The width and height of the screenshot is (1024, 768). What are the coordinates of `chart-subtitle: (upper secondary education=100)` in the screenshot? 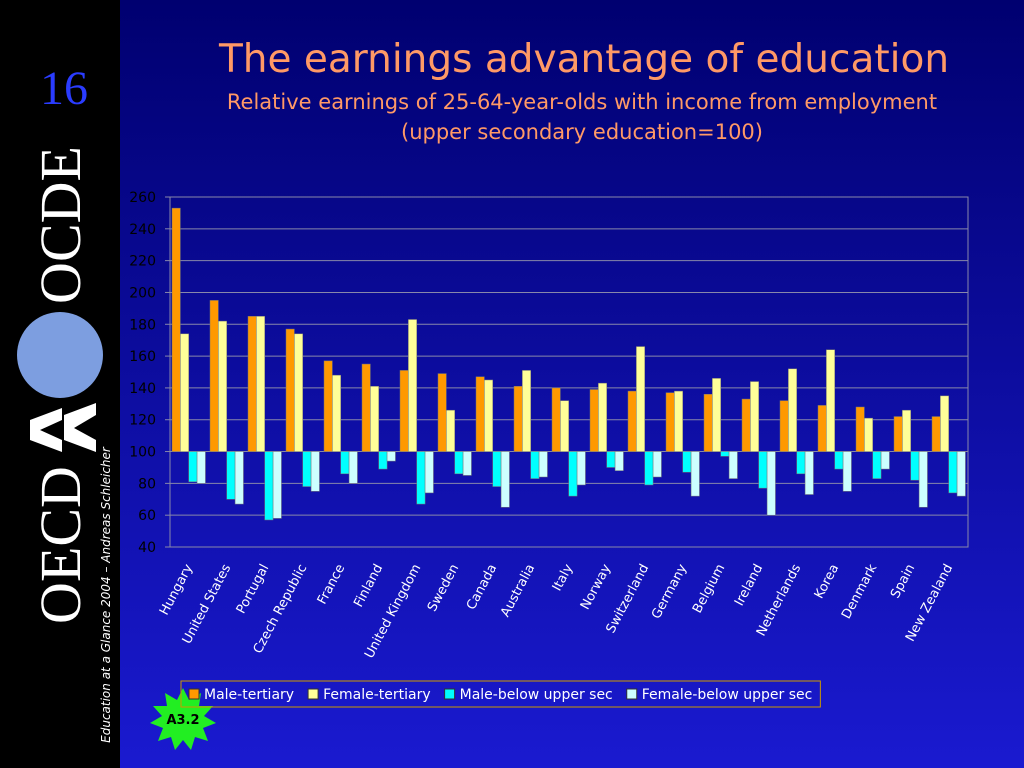 It's located at (582, 132).